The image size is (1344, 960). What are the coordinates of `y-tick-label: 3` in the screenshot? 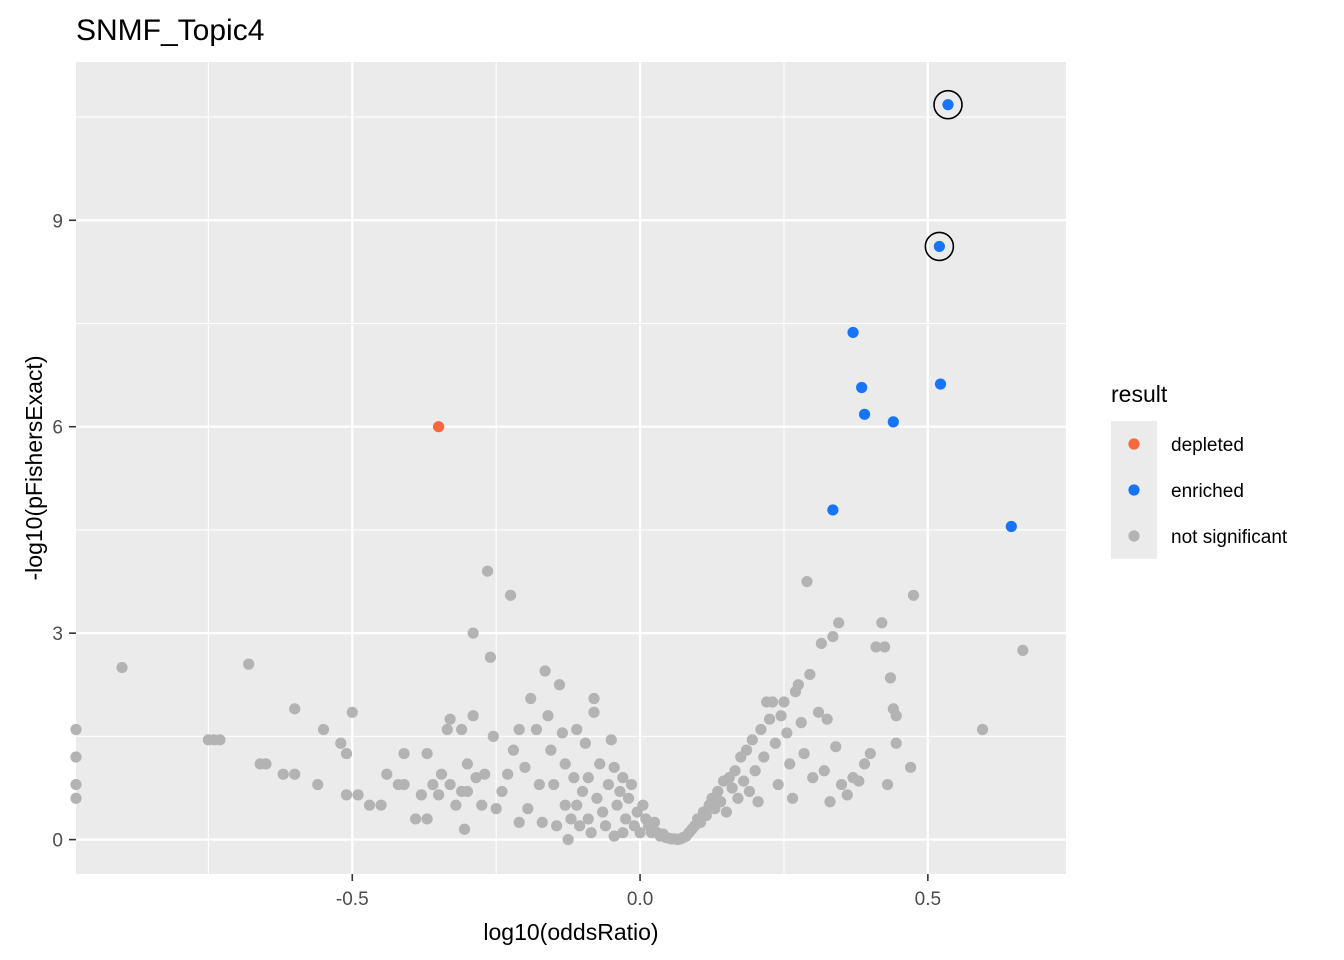 It's located at (57, 634).